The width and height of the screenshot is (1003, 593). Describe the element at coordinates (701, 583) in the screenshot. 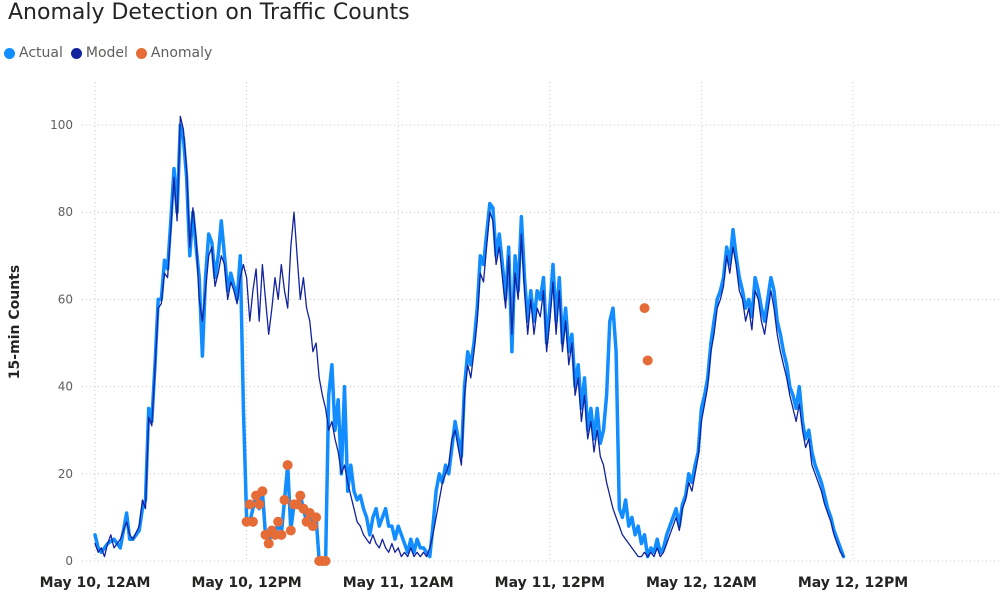

I see `x-tick-label: May 12, 12AM` at that location.